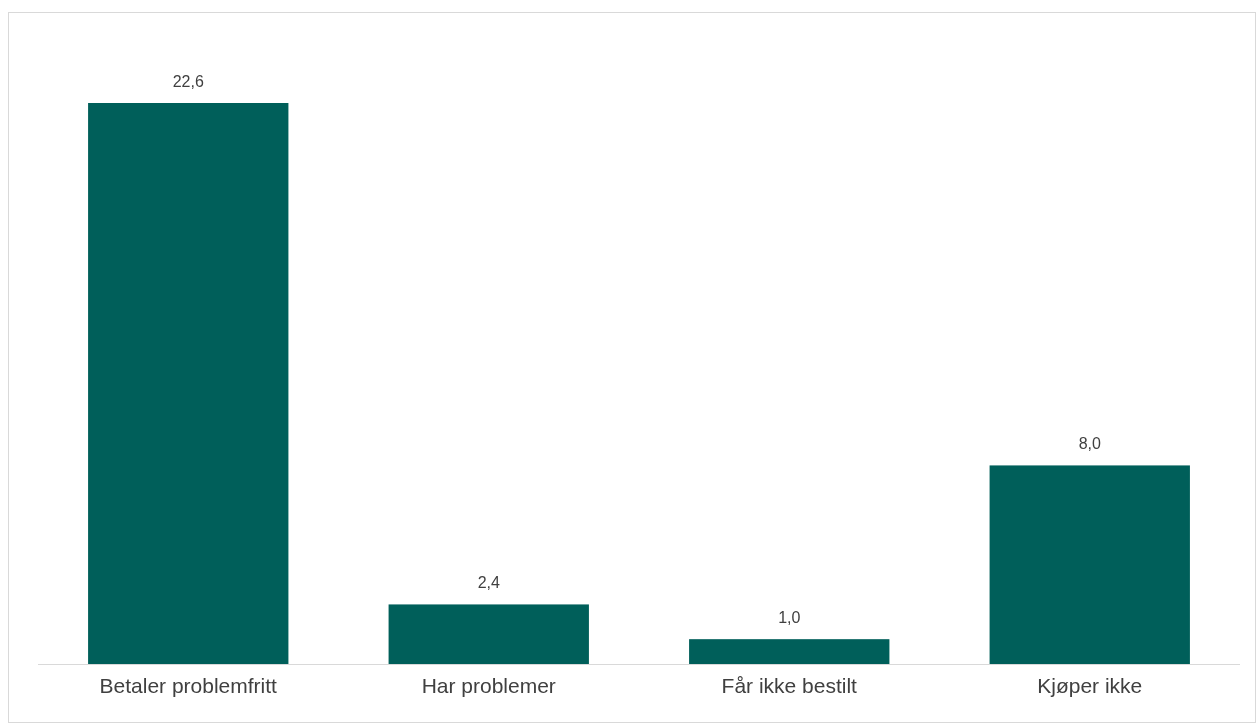 This screenshot has height=724, width=1257. Describe the element at coordinates (789, 618) in the screenshot. I see `data-label: 1,0` at that location.